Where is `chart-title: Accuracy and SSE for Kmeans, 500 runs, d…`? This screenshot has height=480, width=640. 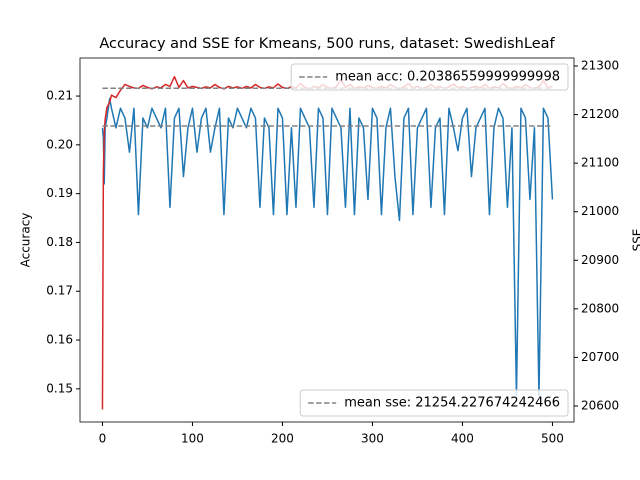 chart-title: Accuracy and SSE for Kmeans, 500 runs, d… is located at coordinates (327, 44).